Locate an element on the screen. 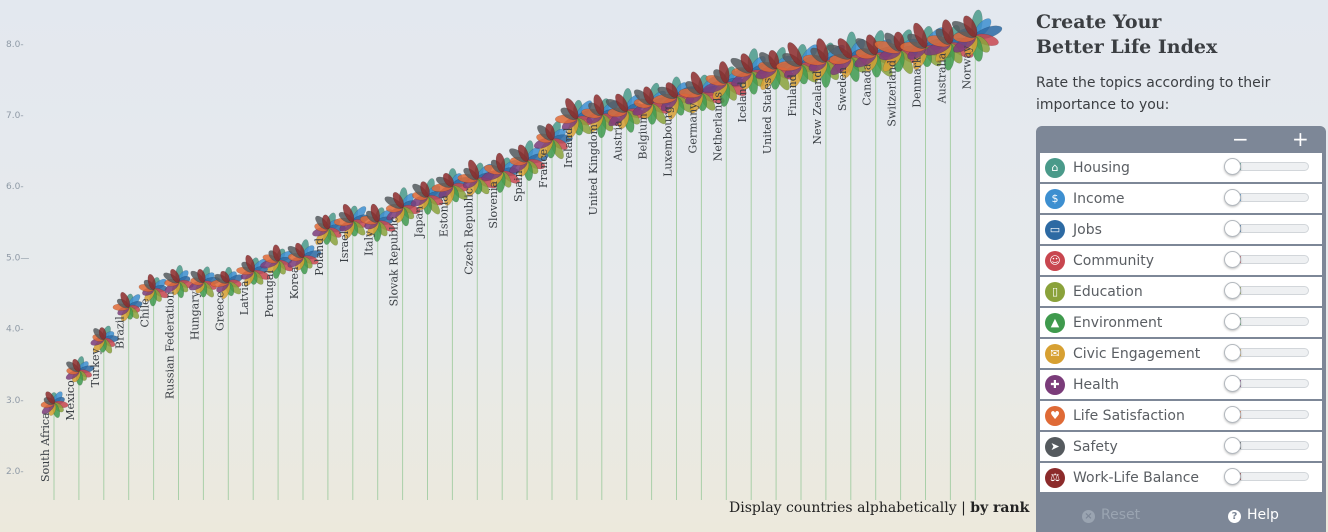  country-label: Spain is located at coordinates (518, 186).